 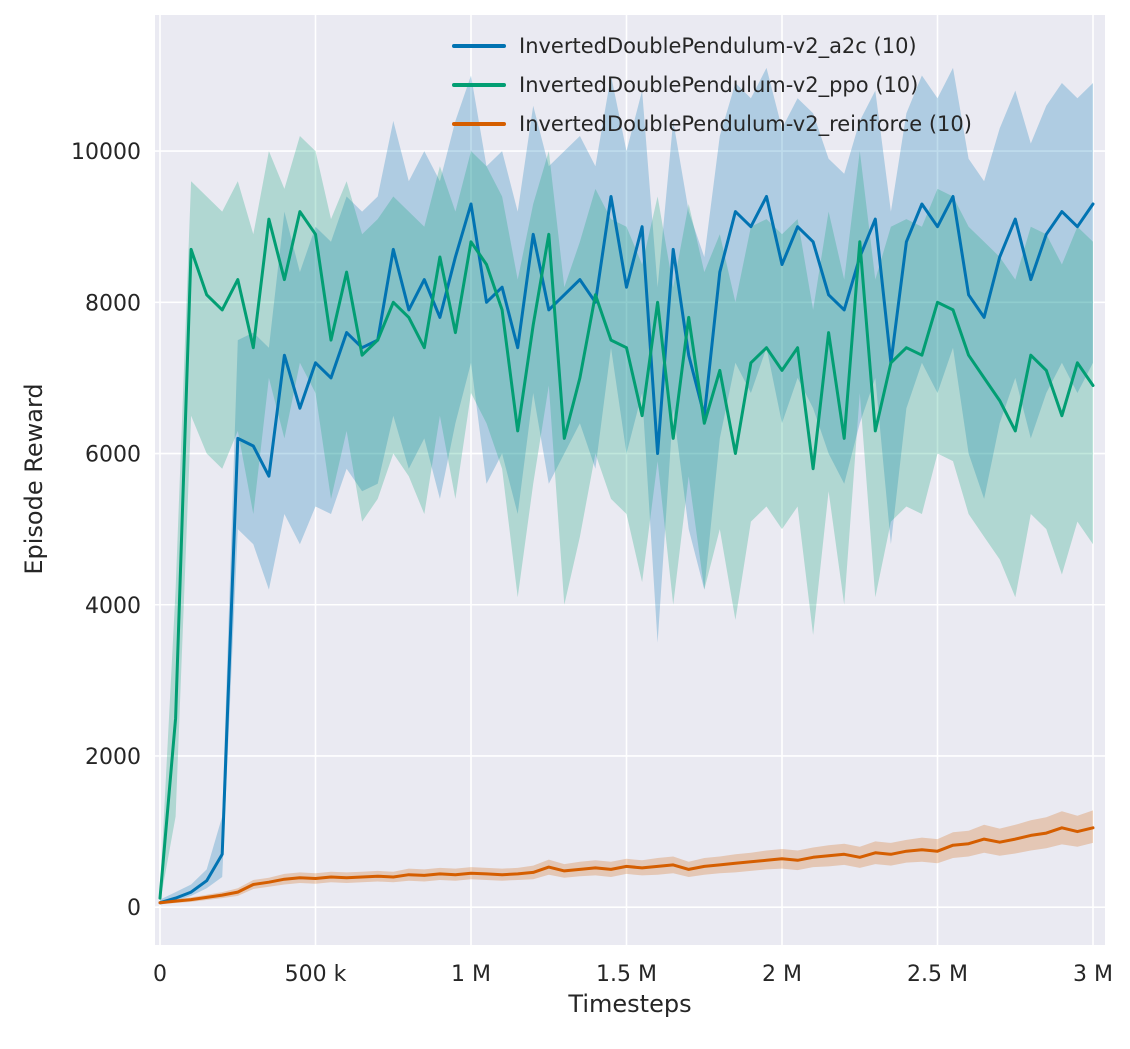 What do you see at coordinates (937, 974) in the screenshot?
I see `x-tick-label: 2.5 M` at bounding box center [937, 974].